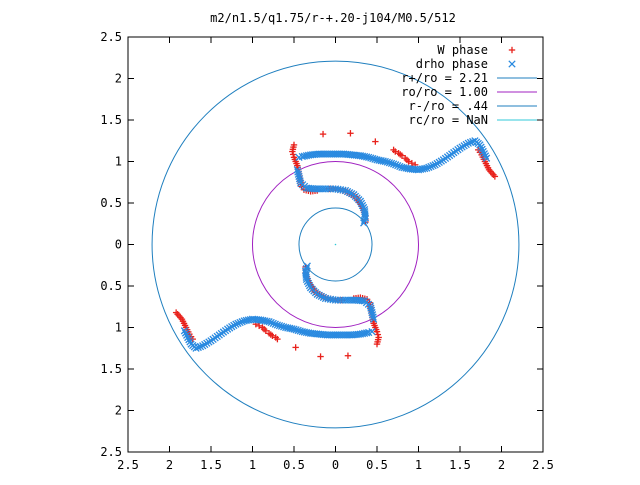  I want to click on x-tick-label: 1.5, so click(460, 465).